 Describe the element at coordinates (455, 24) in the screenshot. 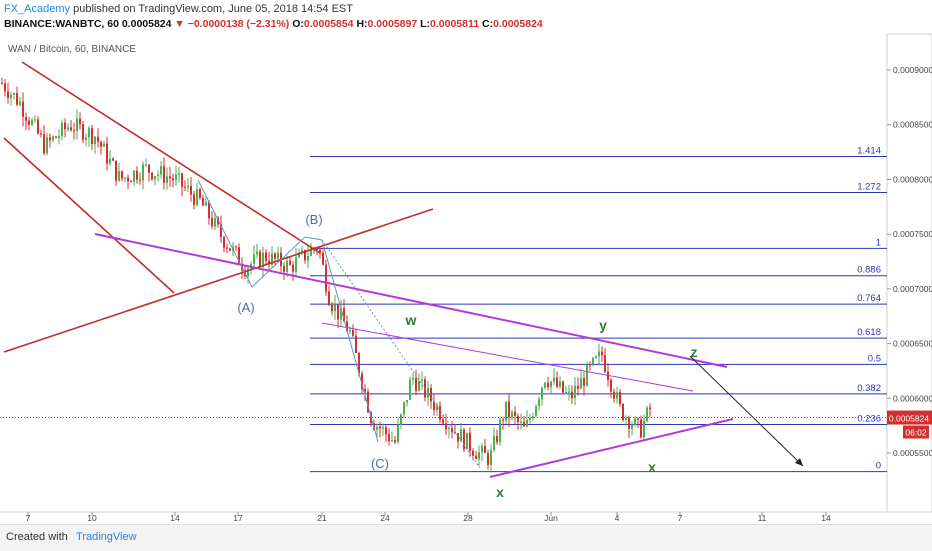

I see `low-value: 0.0005811` at that location.